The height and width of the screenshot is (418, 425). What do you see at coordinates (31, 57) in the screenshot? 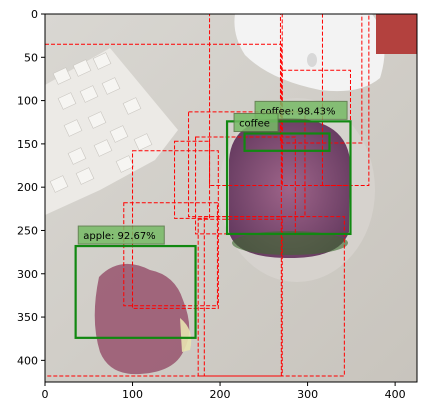
I see `y-tick-label: 50` at bounding box center [31, 57].